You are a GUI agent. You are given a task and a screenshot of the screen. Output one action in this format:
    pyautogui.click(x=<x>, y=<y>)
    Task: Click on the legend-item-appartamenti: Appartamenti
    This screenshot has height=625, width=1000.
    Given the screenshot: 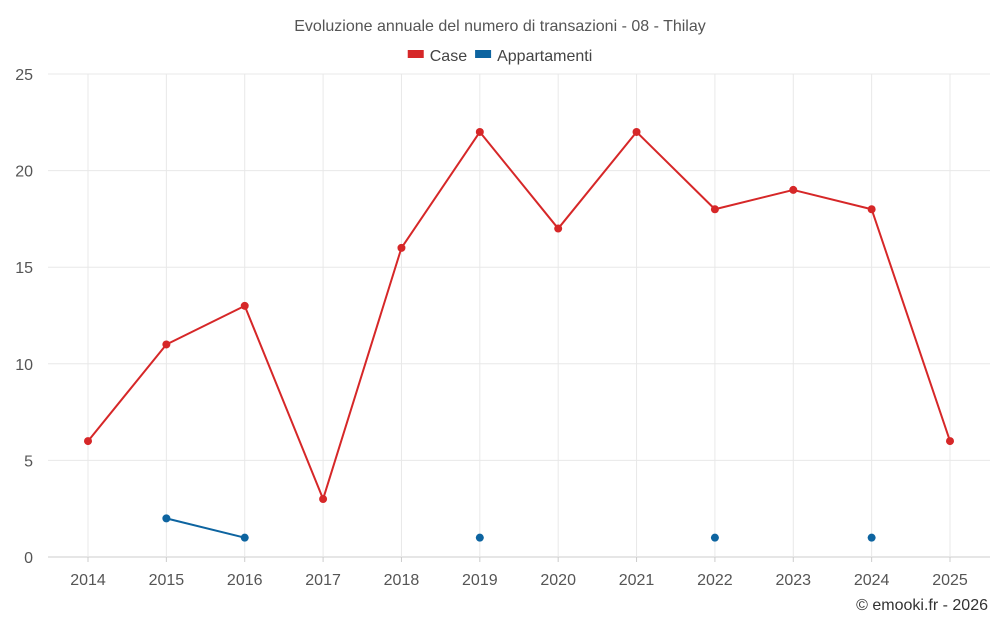 What is the action you would take?
    pyautogui.click(x=533, y=56)
    